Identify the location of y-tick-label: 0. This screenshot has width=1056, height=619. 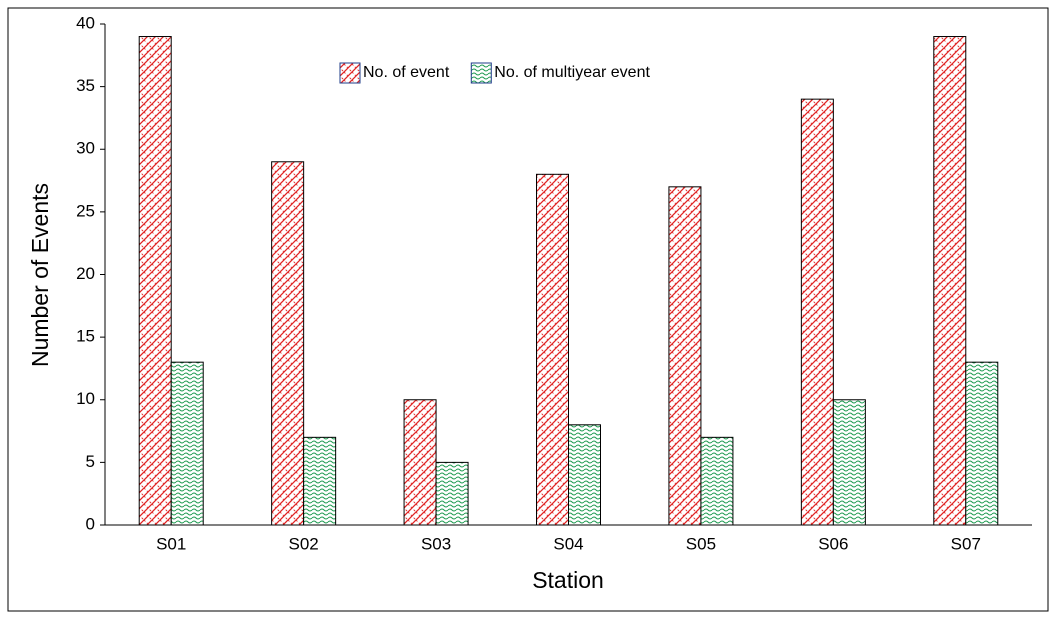
(90, 523).